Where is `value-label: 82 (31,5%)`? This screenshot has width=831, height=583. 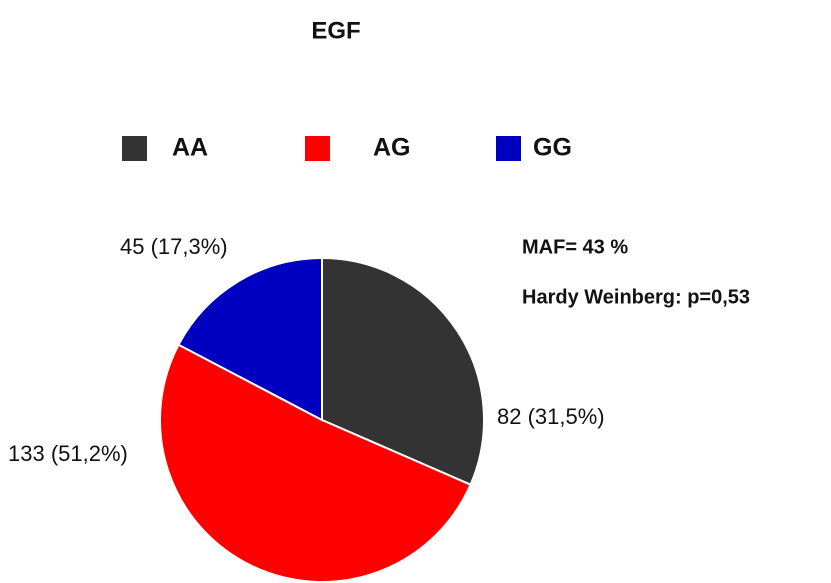 value-label: 82 (31,5%) is located at coordinates (551, 416).